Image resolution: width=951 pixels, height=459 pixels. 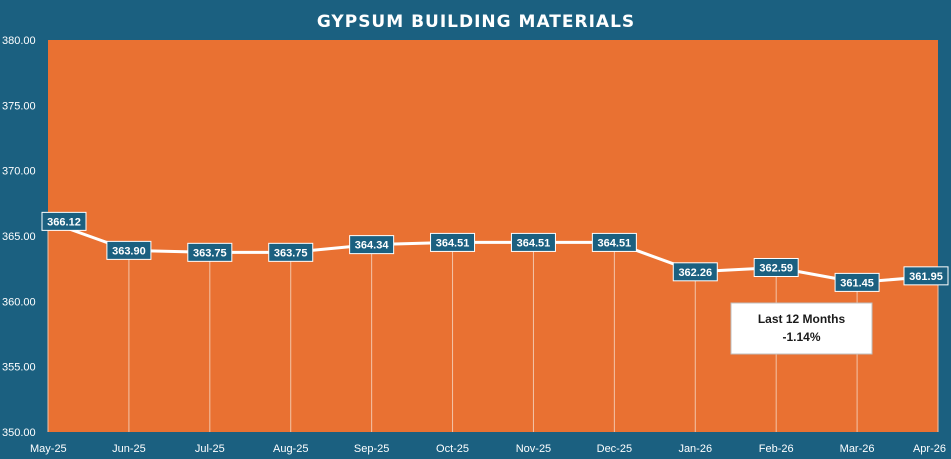 I want to click on x-tick-label: Aug-25, so click(x=290, y=449).